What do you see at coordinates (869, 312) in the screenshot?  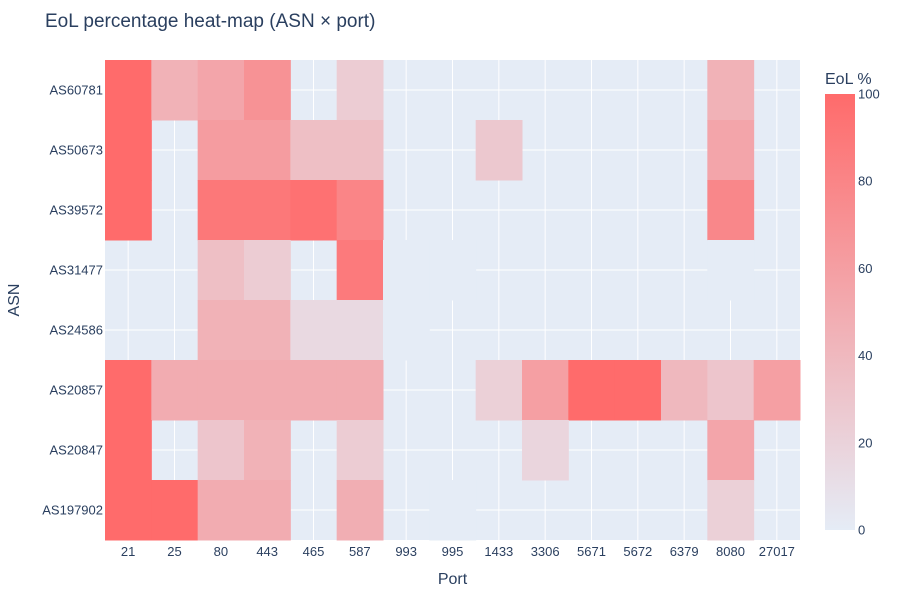 I see `colorbar-tick-labels: 0 20 40 60 80 100` at bounding box center [869, 312].